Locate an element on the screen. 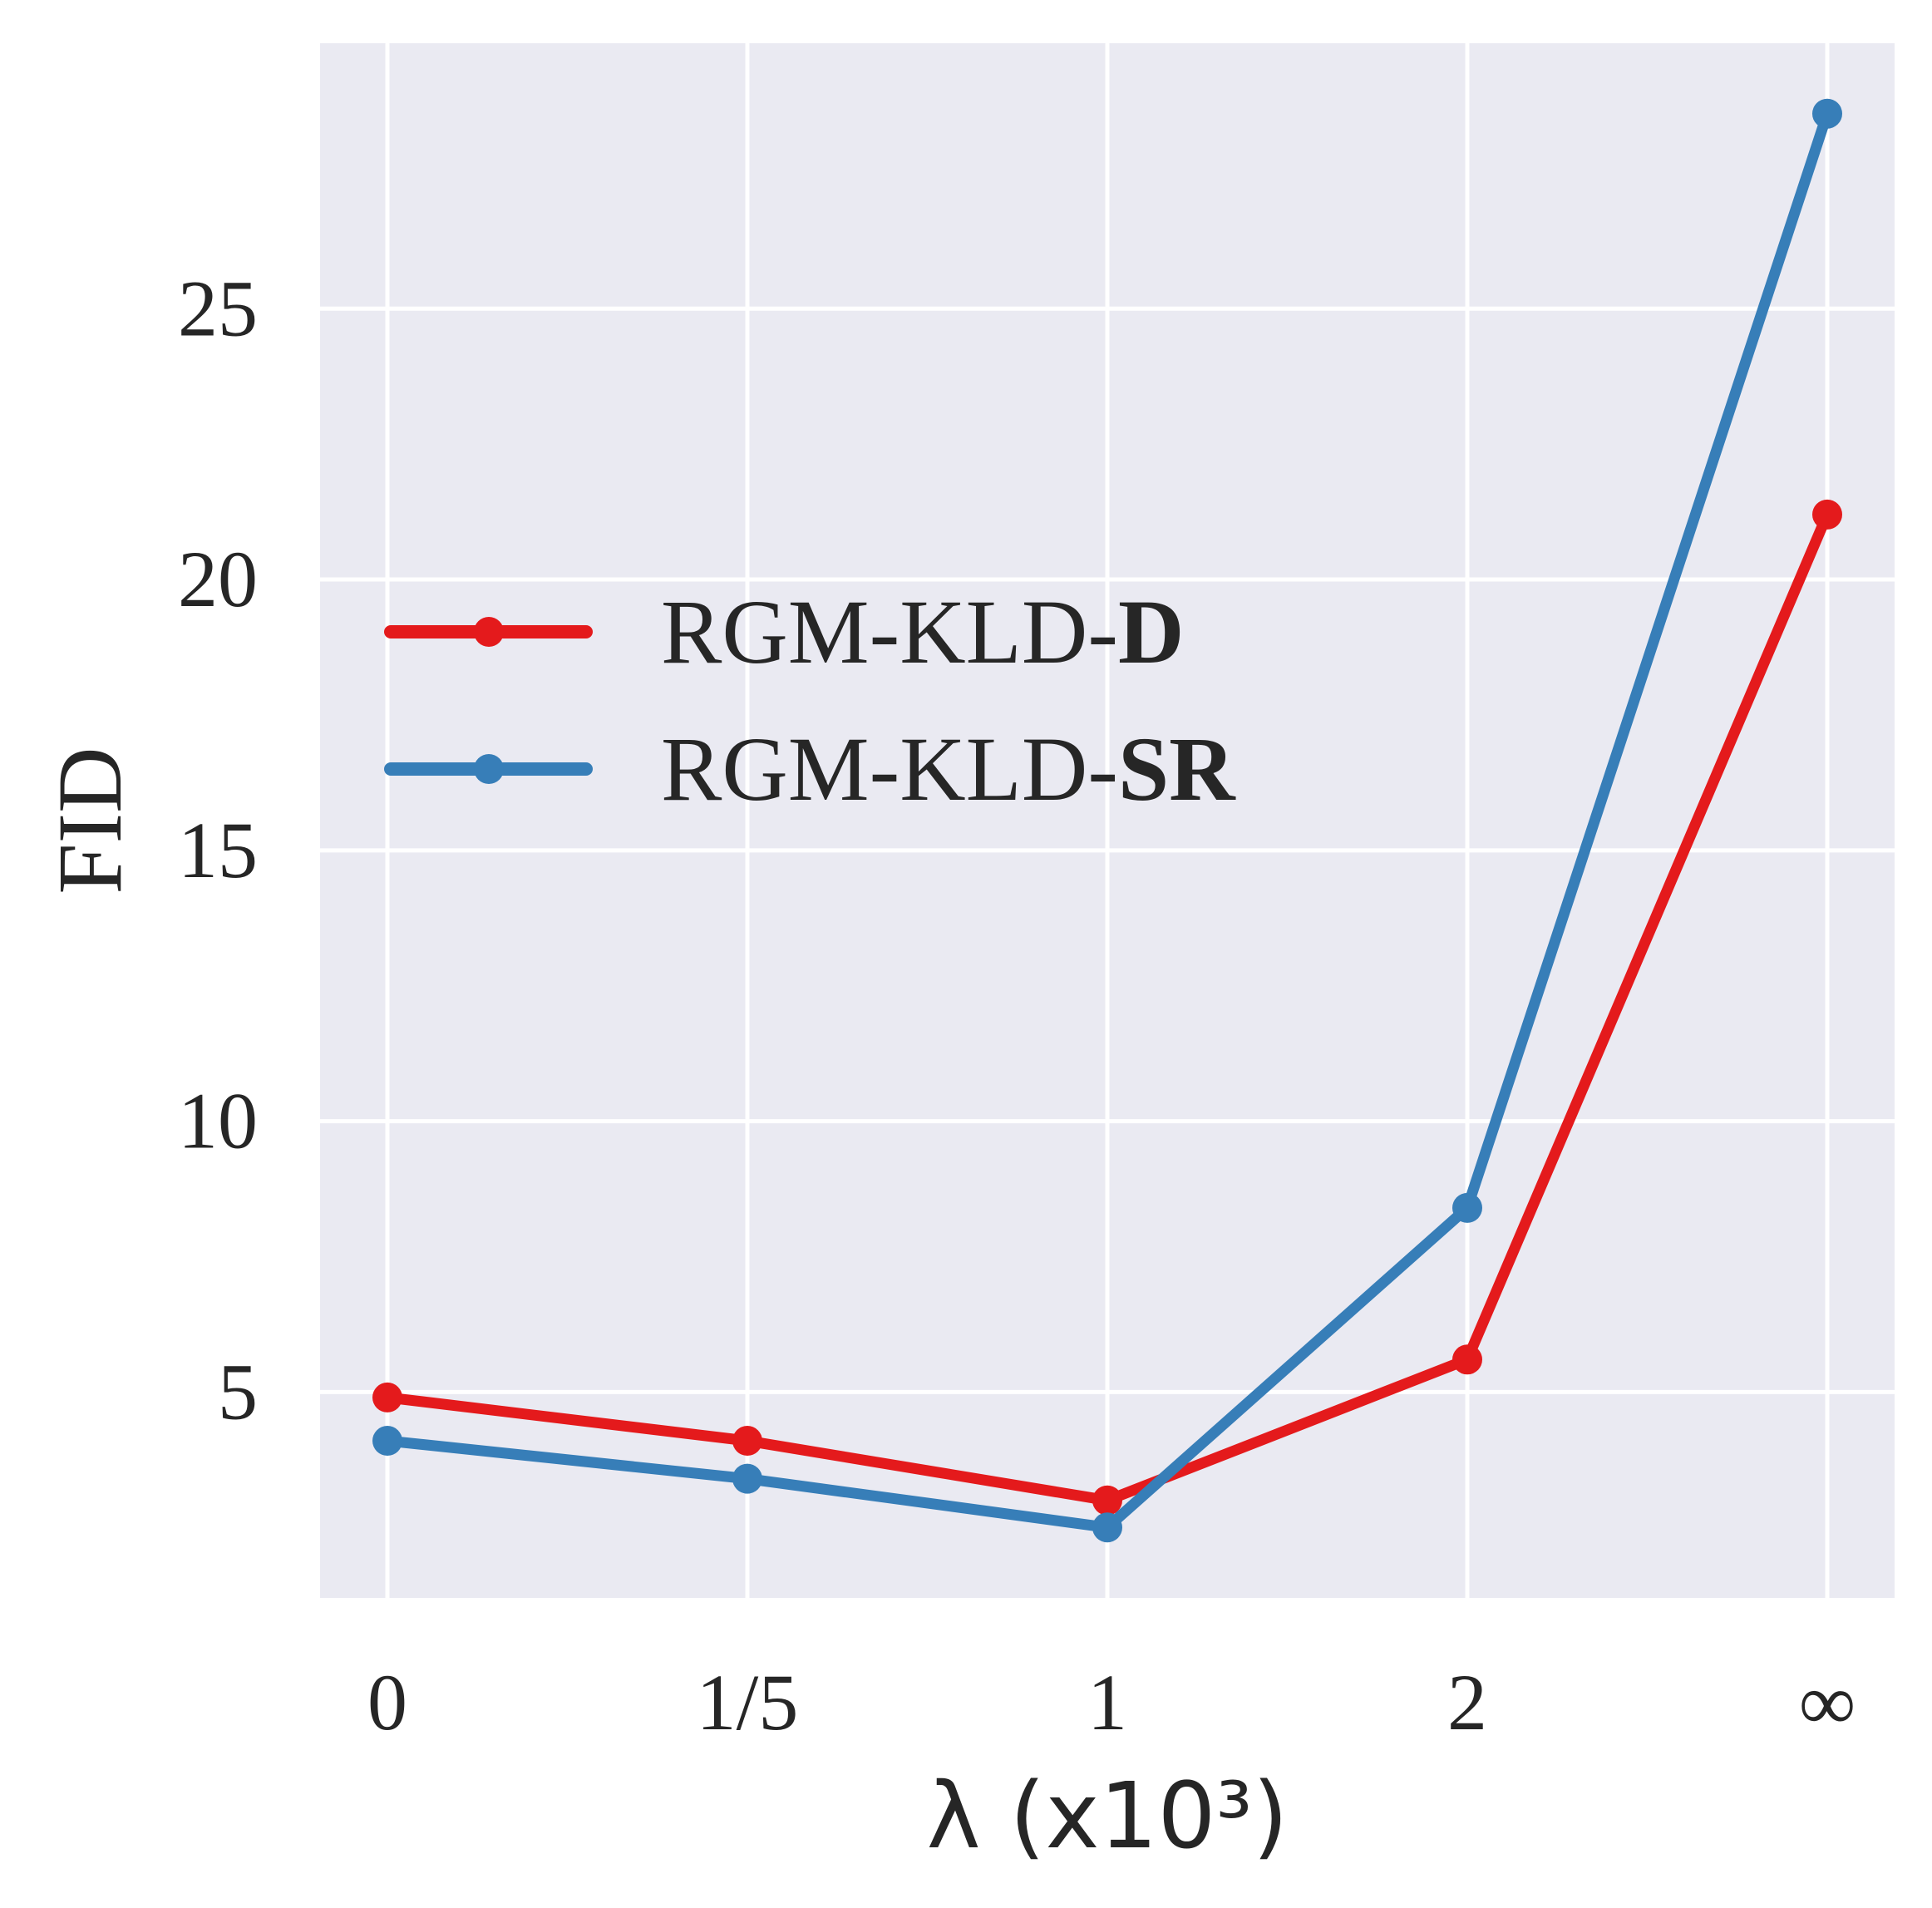  y-tick-label: 10 is located at coordinates (218, 1121).